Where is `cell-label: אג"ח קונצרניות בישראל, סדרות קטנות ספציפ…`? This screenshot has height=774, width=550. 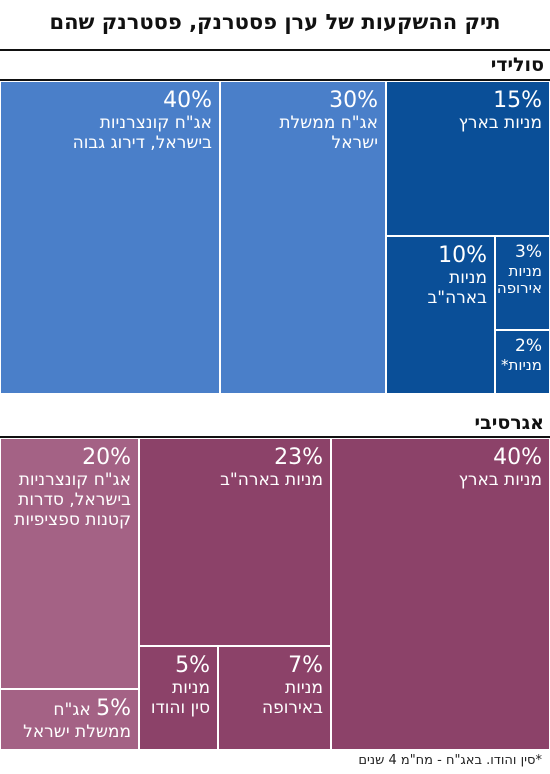 cell-label: אג"ח קונצרניות בישראל, סדרות קטנות ספציפ… is located at coordinates (72, 500).